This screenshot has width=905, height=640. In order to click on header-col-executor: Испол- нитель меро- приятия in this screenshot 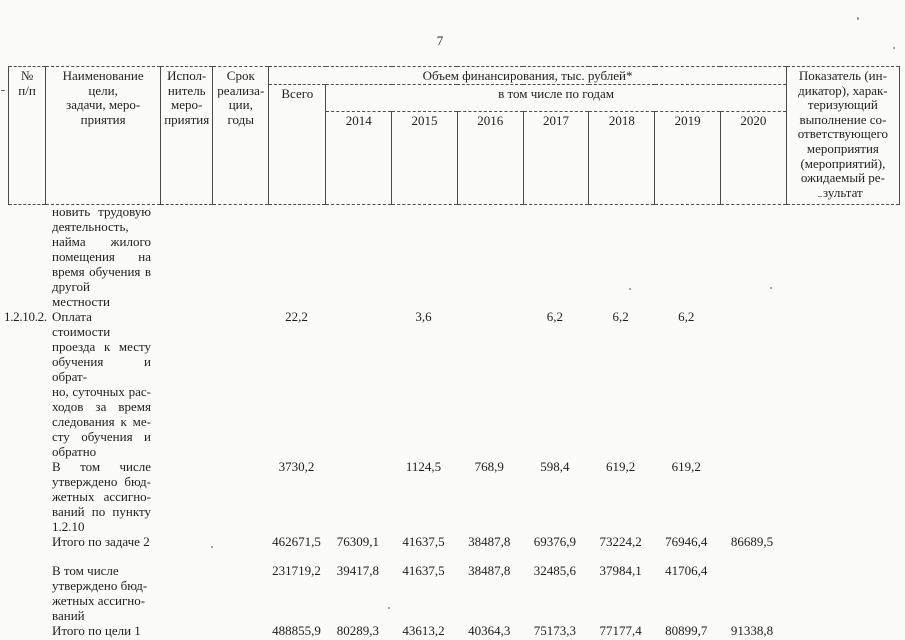, I will do `click(187, 135)`.